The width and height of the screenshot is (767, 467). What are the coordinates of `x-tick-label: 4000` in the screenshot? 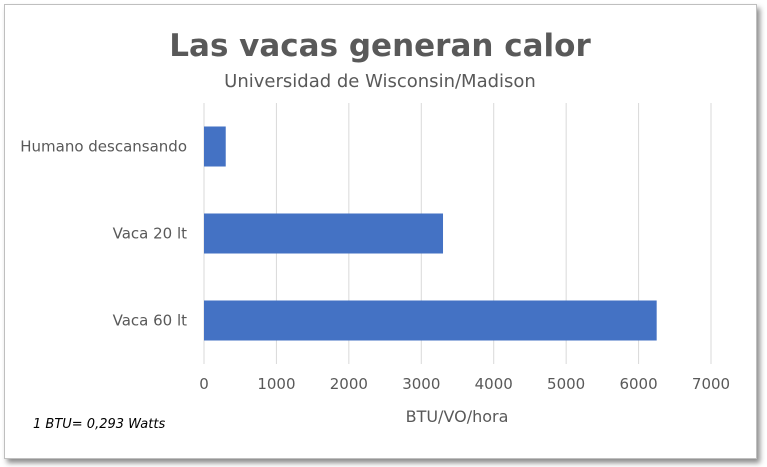 It's located at (494, 384).